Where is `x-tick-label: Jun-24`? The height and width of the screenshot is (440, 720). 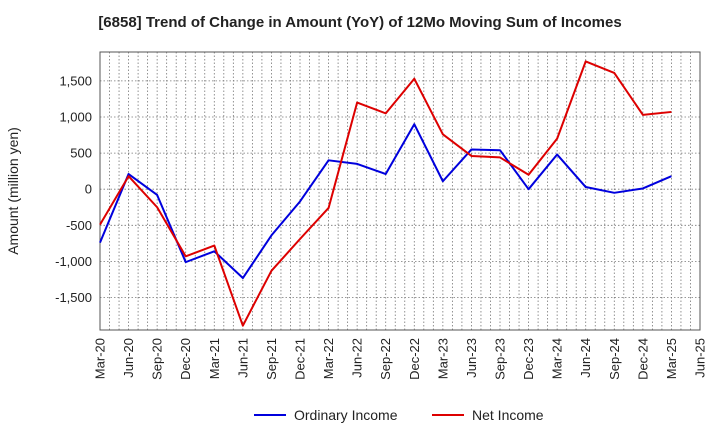 x-tick-label: Jun-24 is located at coordinates (585, 358).